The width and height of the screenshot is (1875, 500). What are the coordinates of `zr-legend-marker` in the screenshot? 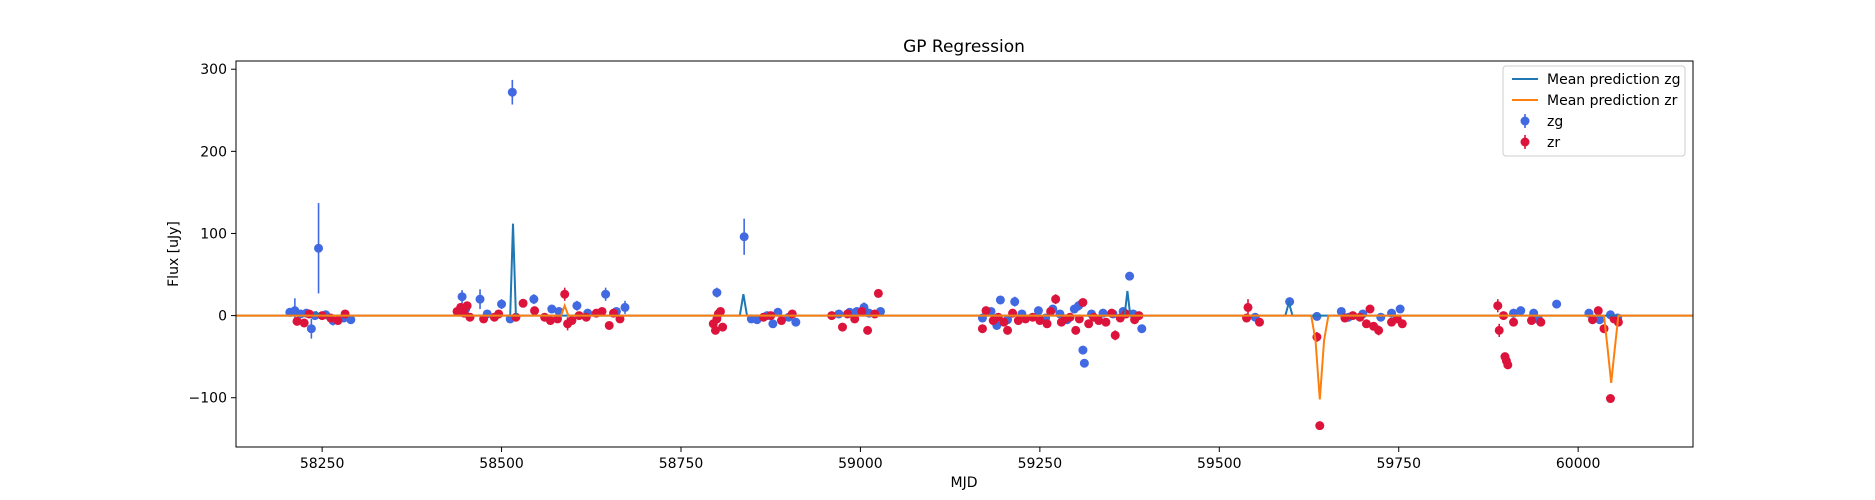 It's located at (1525, 142).